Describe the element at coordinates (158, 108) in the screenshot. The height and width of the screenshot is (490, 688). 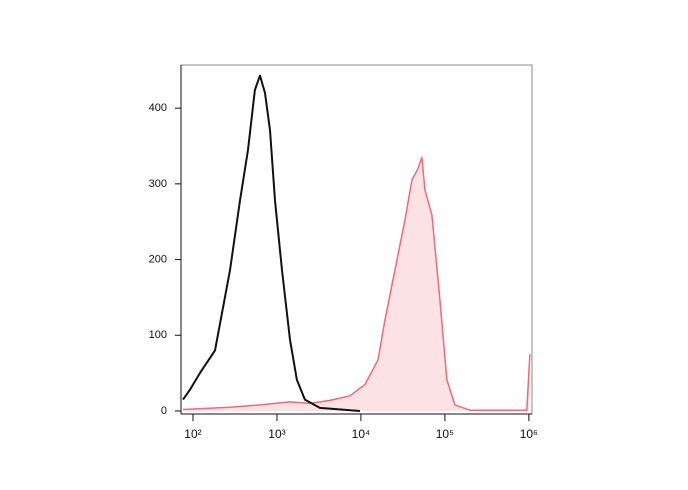
I see `y-tick-label: 400` at that location.